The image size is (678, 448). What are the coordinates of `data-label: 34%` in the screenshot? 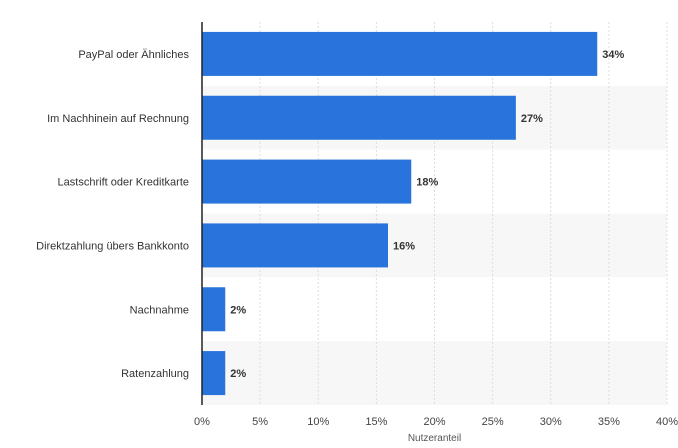 It's located at (613, 55).